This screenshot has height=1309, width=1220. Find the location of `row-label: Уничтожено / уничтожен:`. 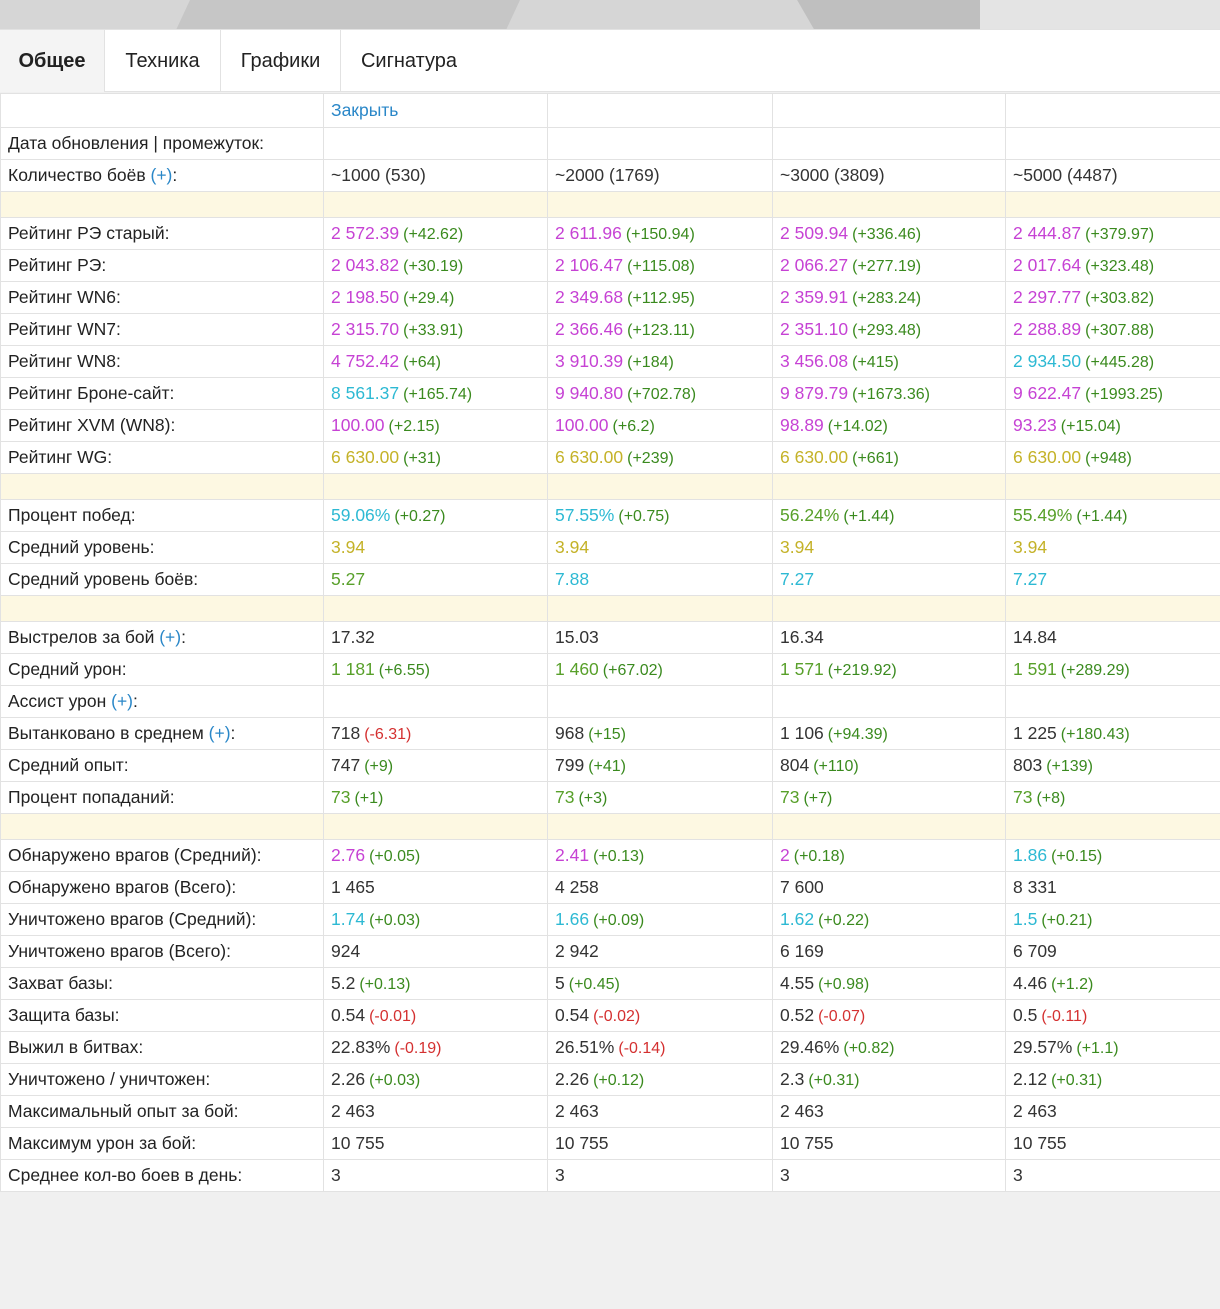

row-label: Уничтожено / уничтожен: is located at coordinates (162, 1079).